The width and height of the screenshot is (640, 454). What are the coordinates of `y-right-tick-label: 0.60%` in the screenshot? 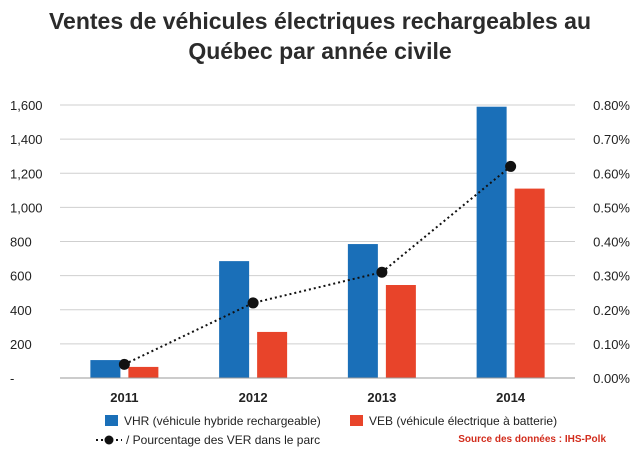 It's located at (611, 173).